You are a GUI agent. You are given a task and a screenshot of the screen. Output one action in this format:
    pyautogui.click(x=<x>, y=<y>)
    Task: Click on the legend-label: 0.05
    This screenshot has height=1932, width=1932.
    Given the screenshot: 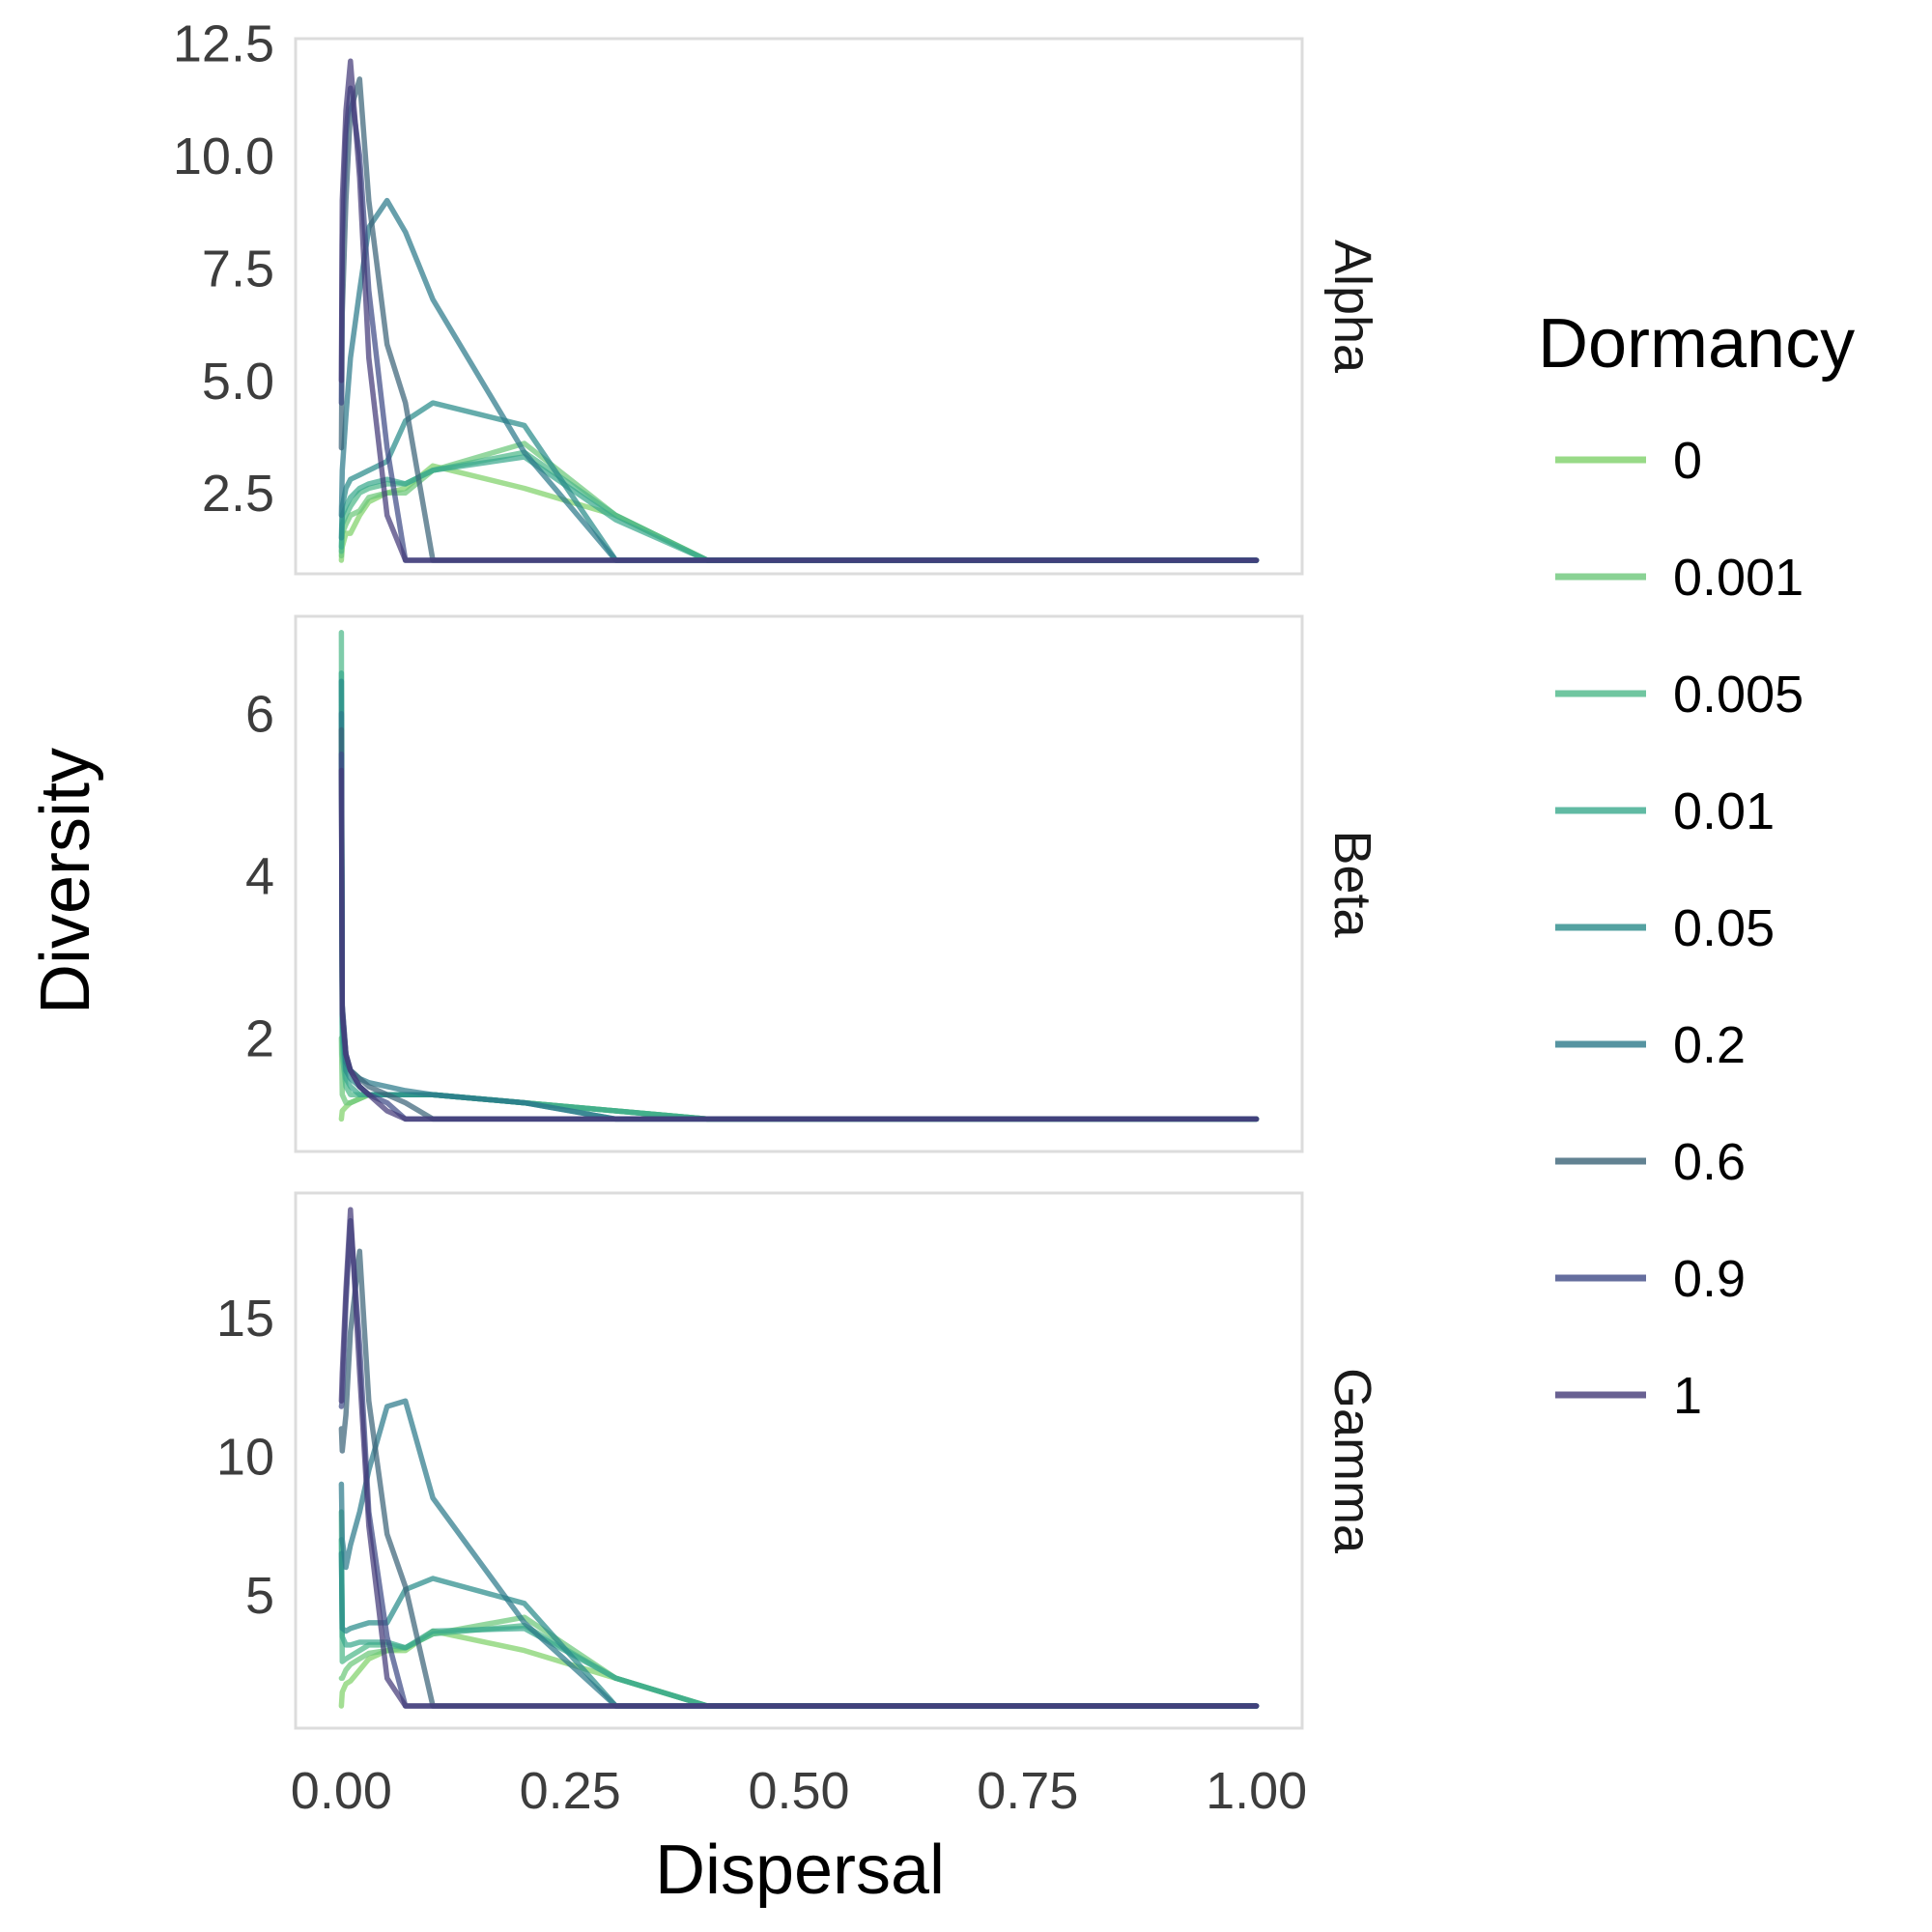 What is the action you would take?
    pyautogui.click(x=1724, y=928)
    